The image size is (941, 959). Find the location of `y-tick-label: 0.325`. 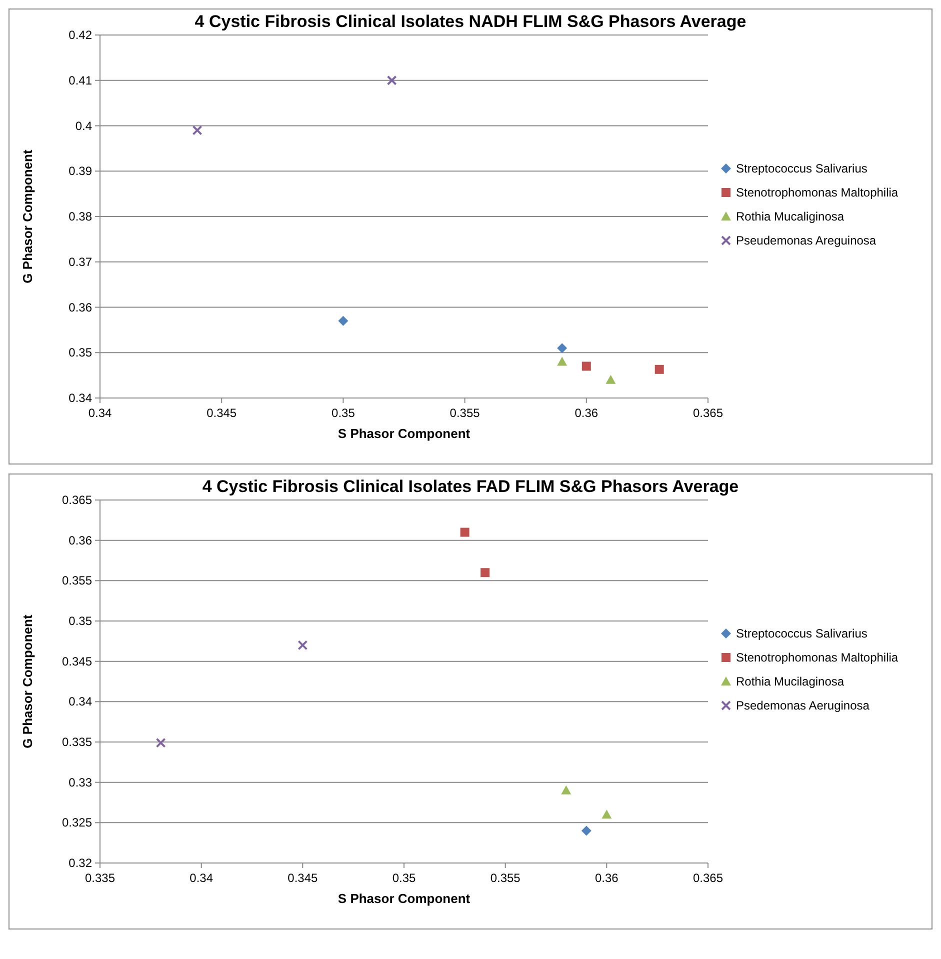

y-tick-label: 0.325 is located at coordinates (77, 823).